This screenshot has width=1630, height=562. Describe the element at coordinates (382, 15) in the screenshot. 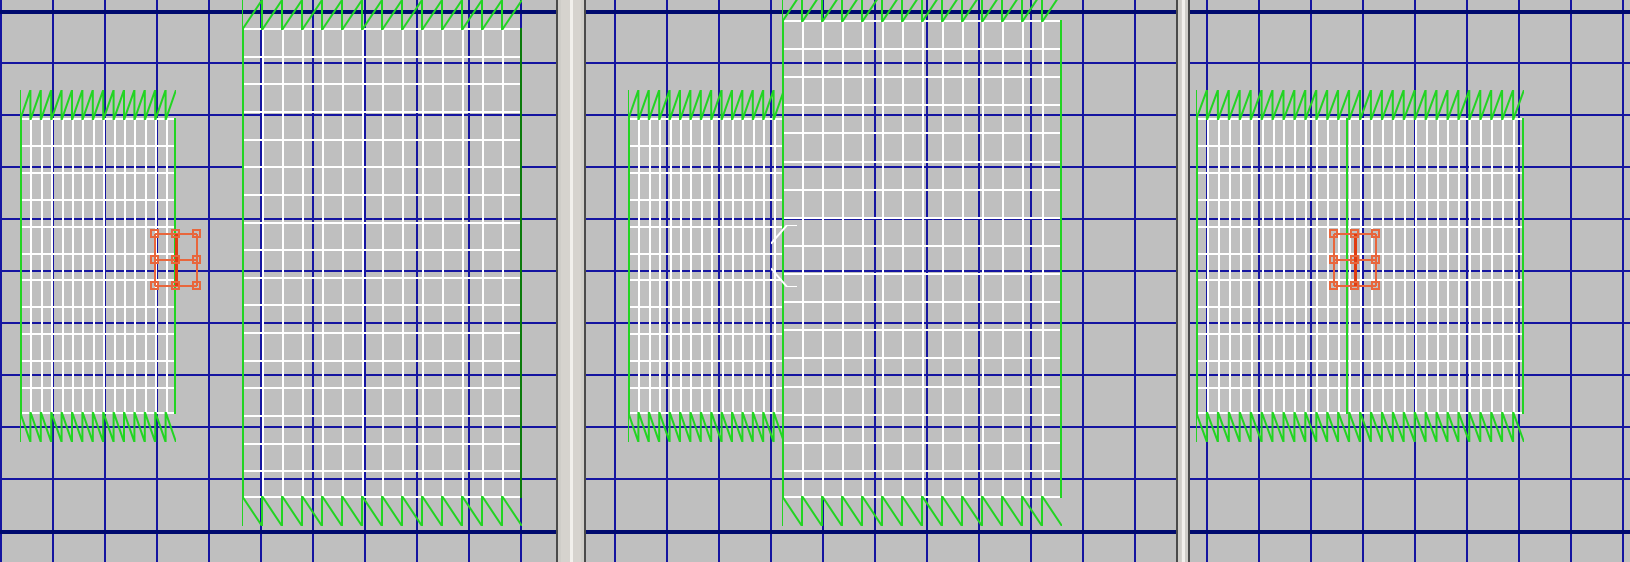

I see `boundary-sawtooth-top` at that location.